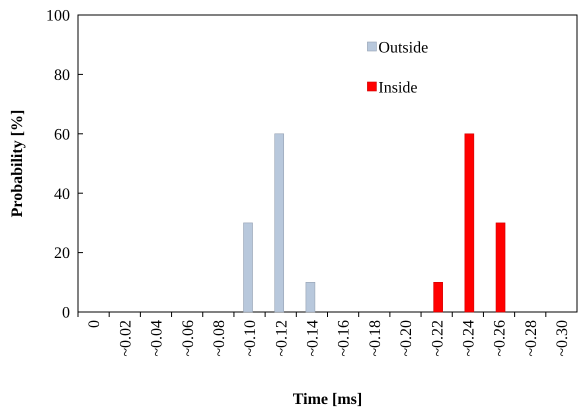  Describe the element at coordinates (125, 338) in the screenshot. I see `x-tick-label: ~0.02` at that location.